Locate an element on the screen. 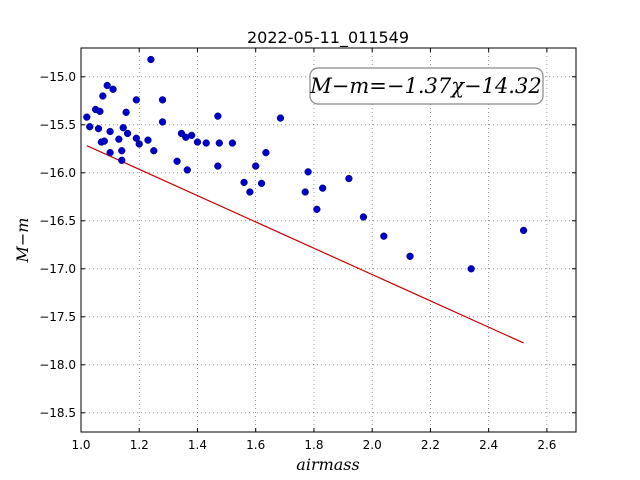  y-tick-label: −17.0 is located at coordinates (57, 269).